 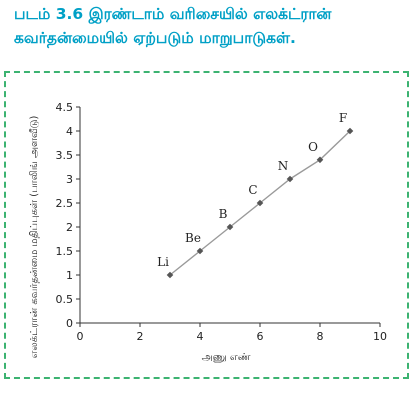 What do you see at coordinates (260, 336) in the screenshot?
I see `x-tick-label: 6` at bounding box center [260, 336].